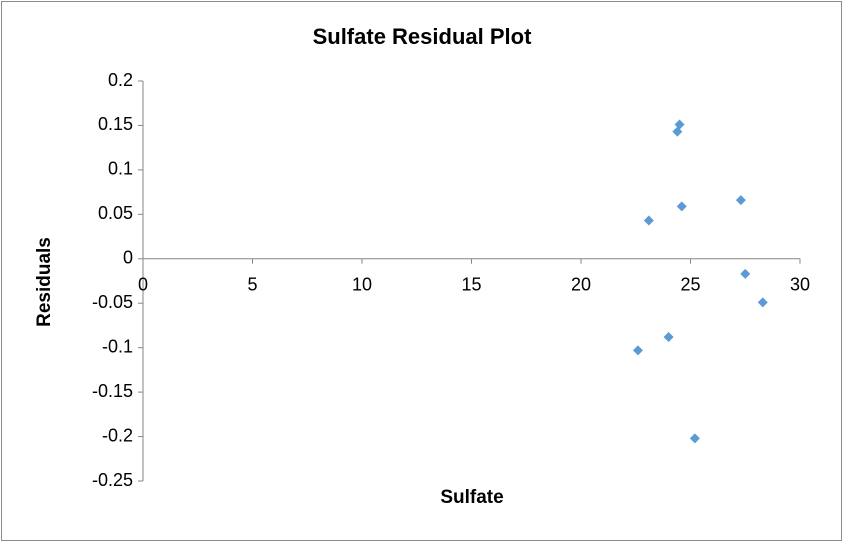 The image size is (844, 543). I want to click on x-tick-label: 10, so click(362, 285).